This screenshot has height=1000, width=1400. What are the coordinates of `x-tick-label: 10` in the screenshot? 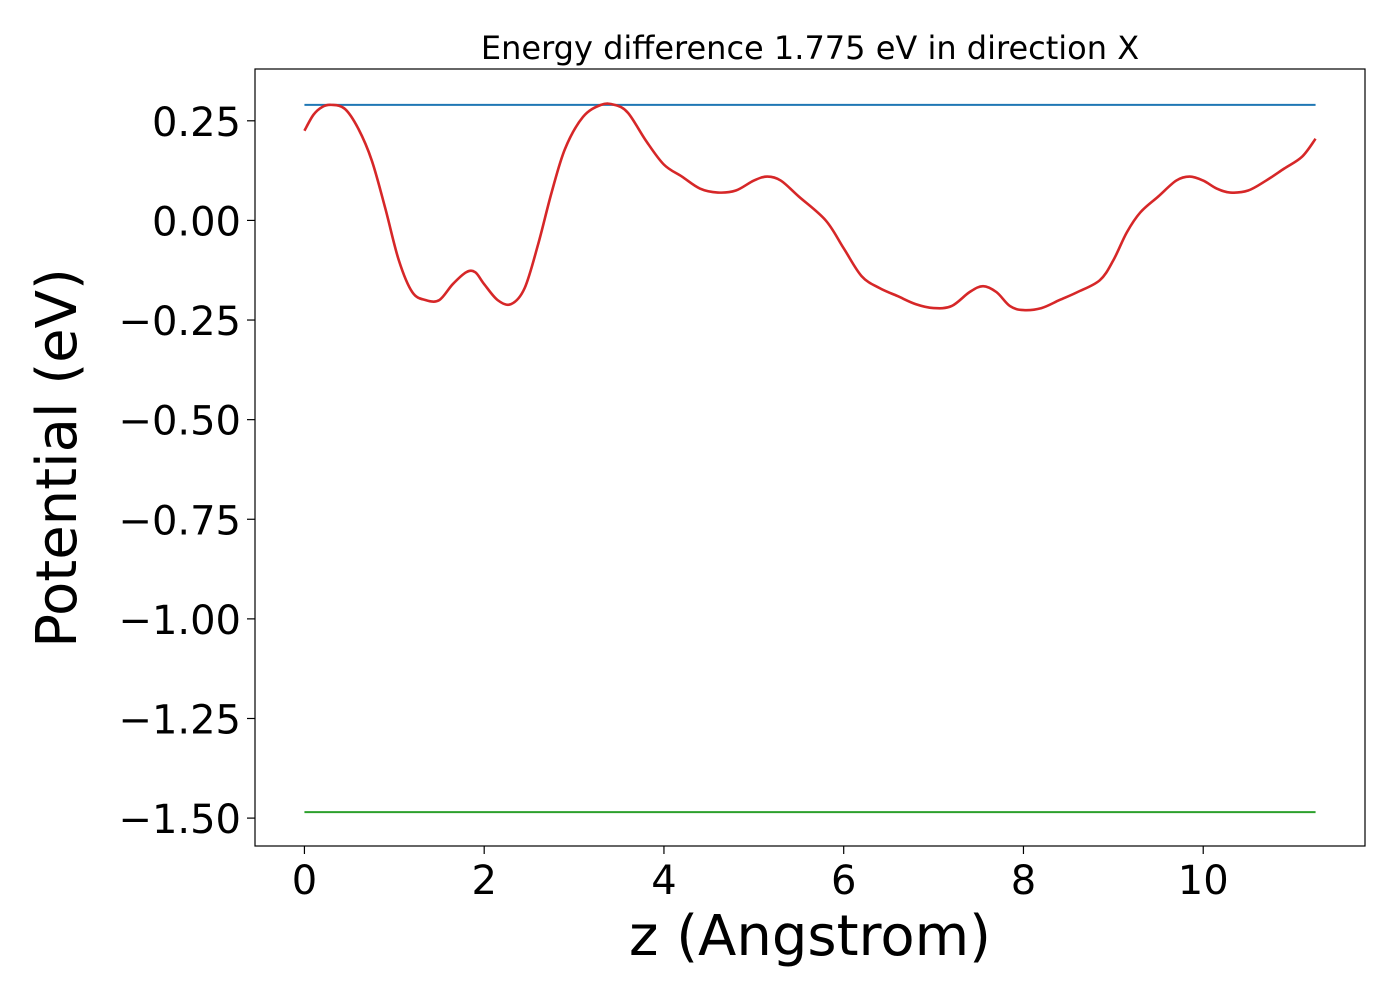 It's located at (1203, 881).